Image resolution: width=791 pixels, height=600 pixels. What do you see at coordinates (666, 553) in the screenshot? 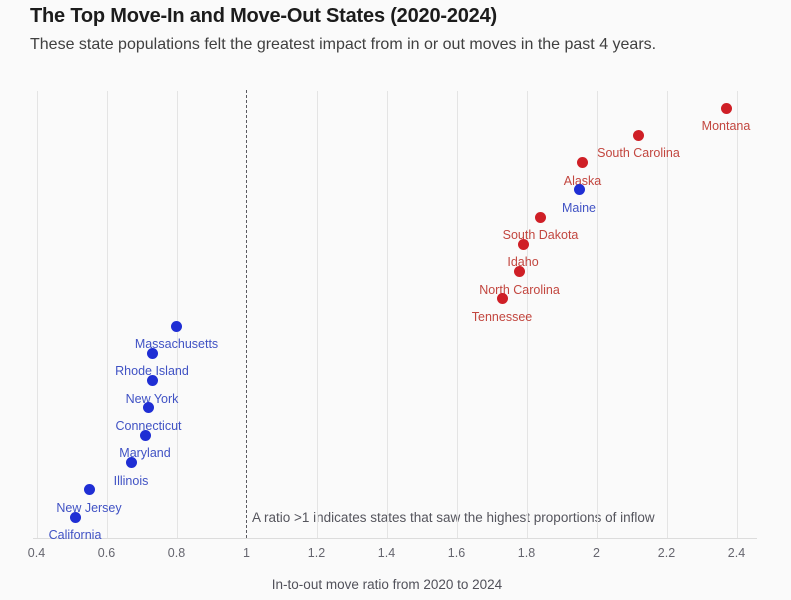
I see `x-tick-label: 2.2` at bounding box center [666, 553].